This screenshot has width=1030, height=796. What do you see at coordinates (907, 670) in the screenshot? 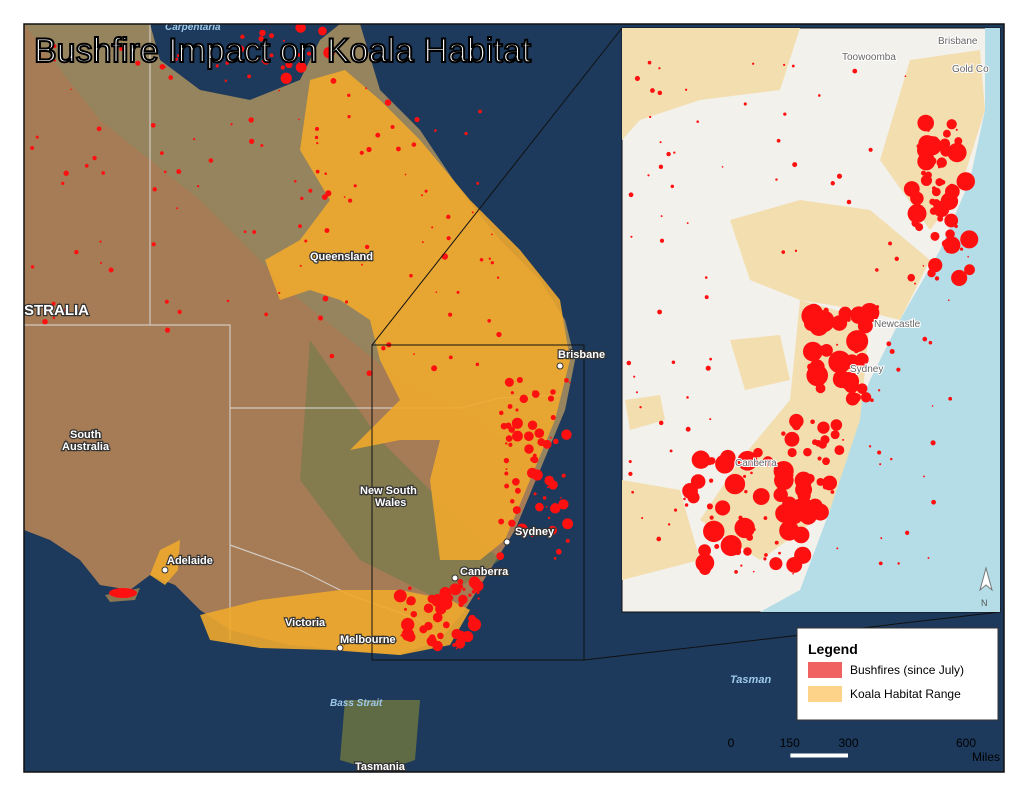
I see `legend-label: Bushfires (since July)` at bounding box center [907, 670].